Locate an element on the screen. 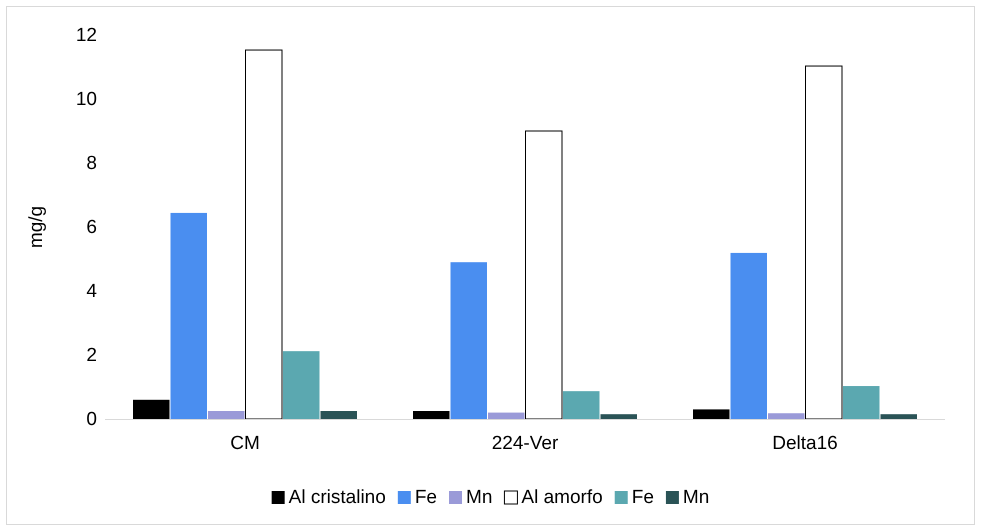 The width and height of the screenshot is (981, 531). y-tick-label: 2 is located at coordinates (91, 355).